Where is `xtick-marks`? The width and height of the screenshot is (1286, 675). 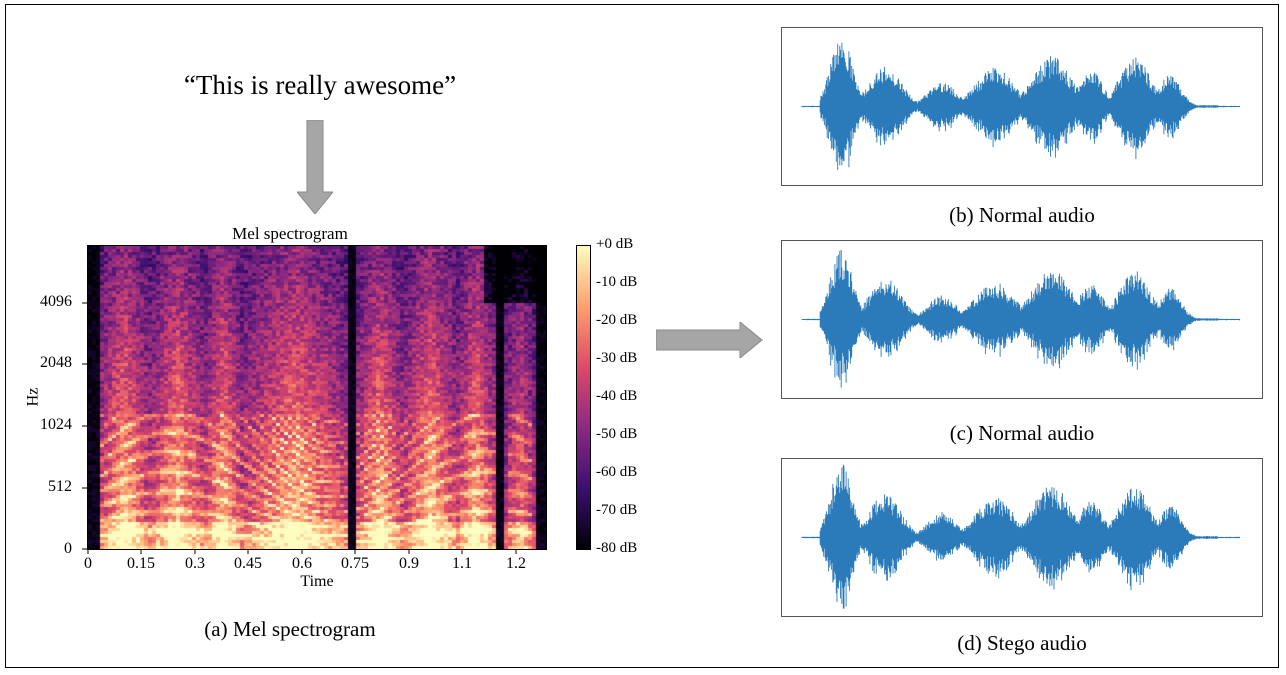 xtick-marks is located at coordinates (302, 551).